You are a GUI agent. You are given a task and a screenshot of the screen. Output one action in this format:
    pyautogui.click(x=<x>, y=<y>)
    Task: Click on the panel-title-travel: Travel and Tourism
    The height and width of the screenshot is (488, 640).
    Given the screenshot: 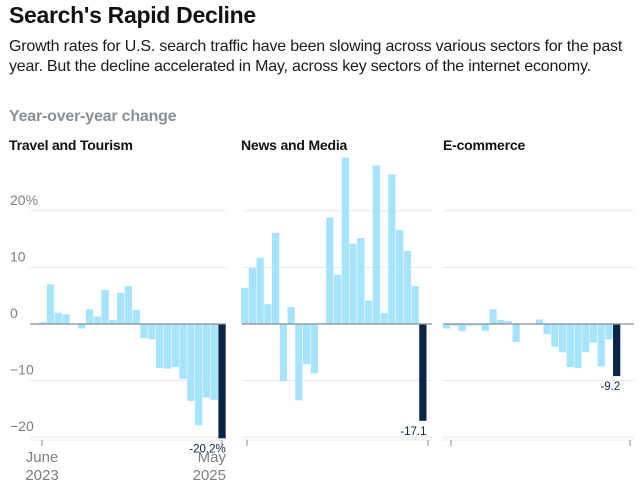 What is the action you would take?
    pyautogui.click(x=71, y=145)
    